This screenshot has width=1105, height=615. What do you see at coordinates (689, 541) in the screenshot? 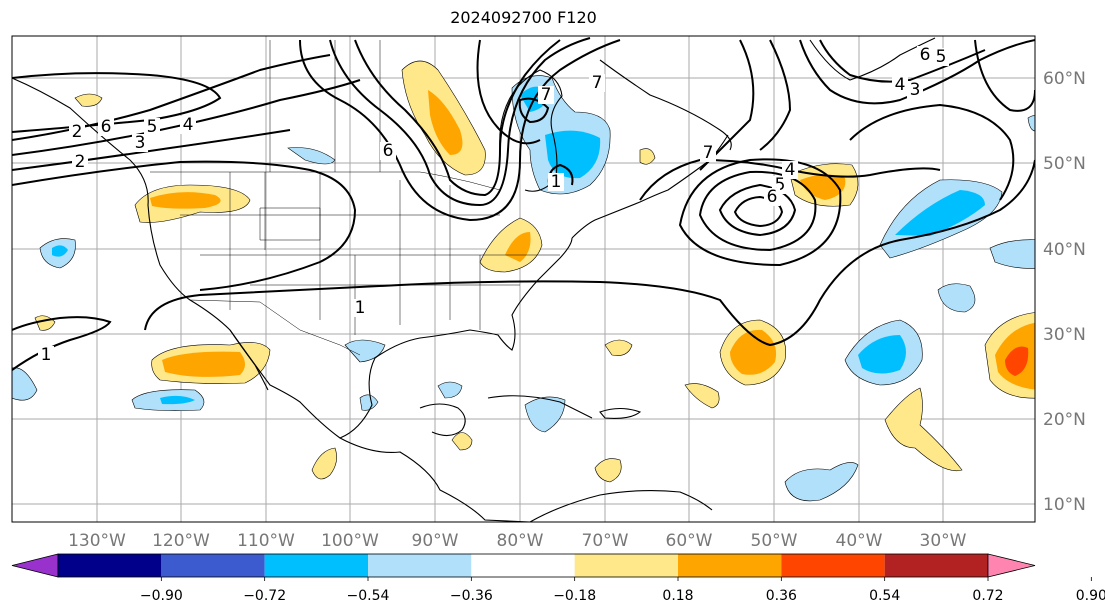
I see `longitude-label: 60°W` at bounding box center [689, 541].